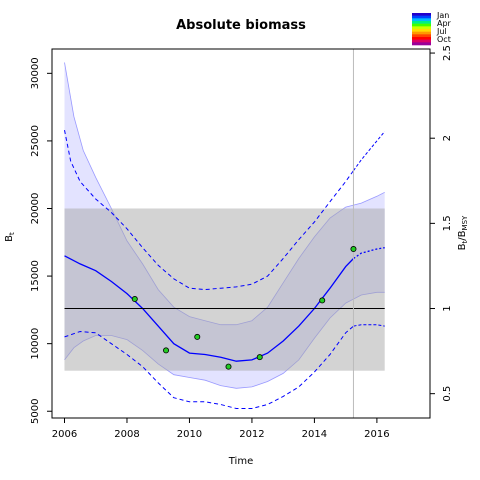 The height and width of the screenshot is (480, 480). Describe the element at coordinates (221, 429) in the screenshot. I see `x-axis: 2006 2008 2010 2012 2014 2016` at that location.